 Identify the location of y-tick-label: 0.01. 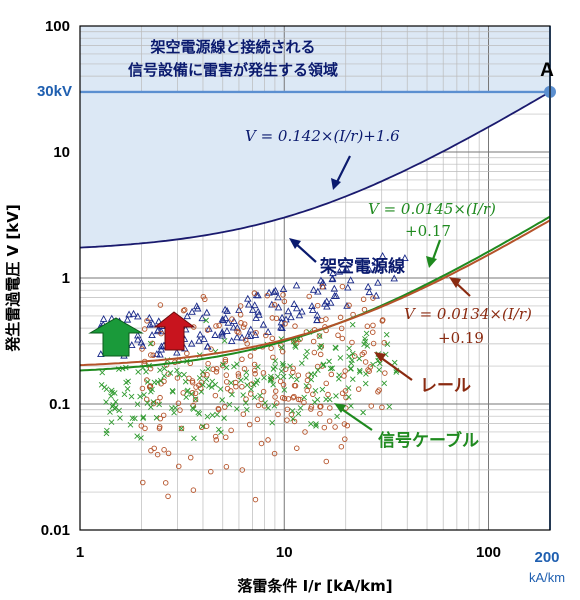
(55, 530).